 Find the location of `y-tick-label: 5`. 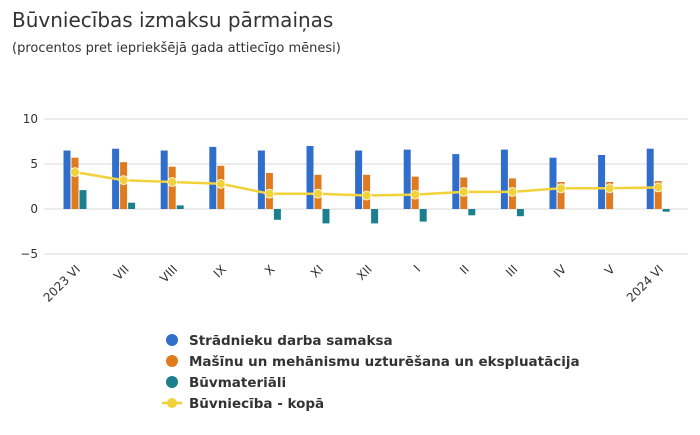

y-tick-label: 5 is located at coordinates (34, 164).